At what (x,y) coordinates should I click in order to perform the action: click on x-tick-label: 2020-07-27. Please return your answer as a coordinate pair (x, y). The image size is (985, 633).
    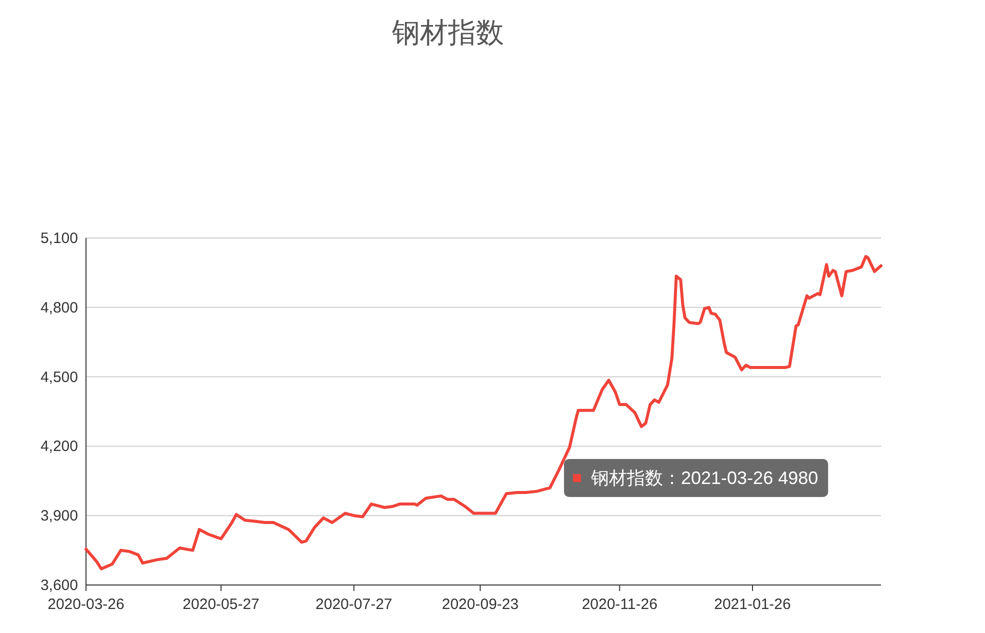
    Looking at the image, I should click on (354, 604).